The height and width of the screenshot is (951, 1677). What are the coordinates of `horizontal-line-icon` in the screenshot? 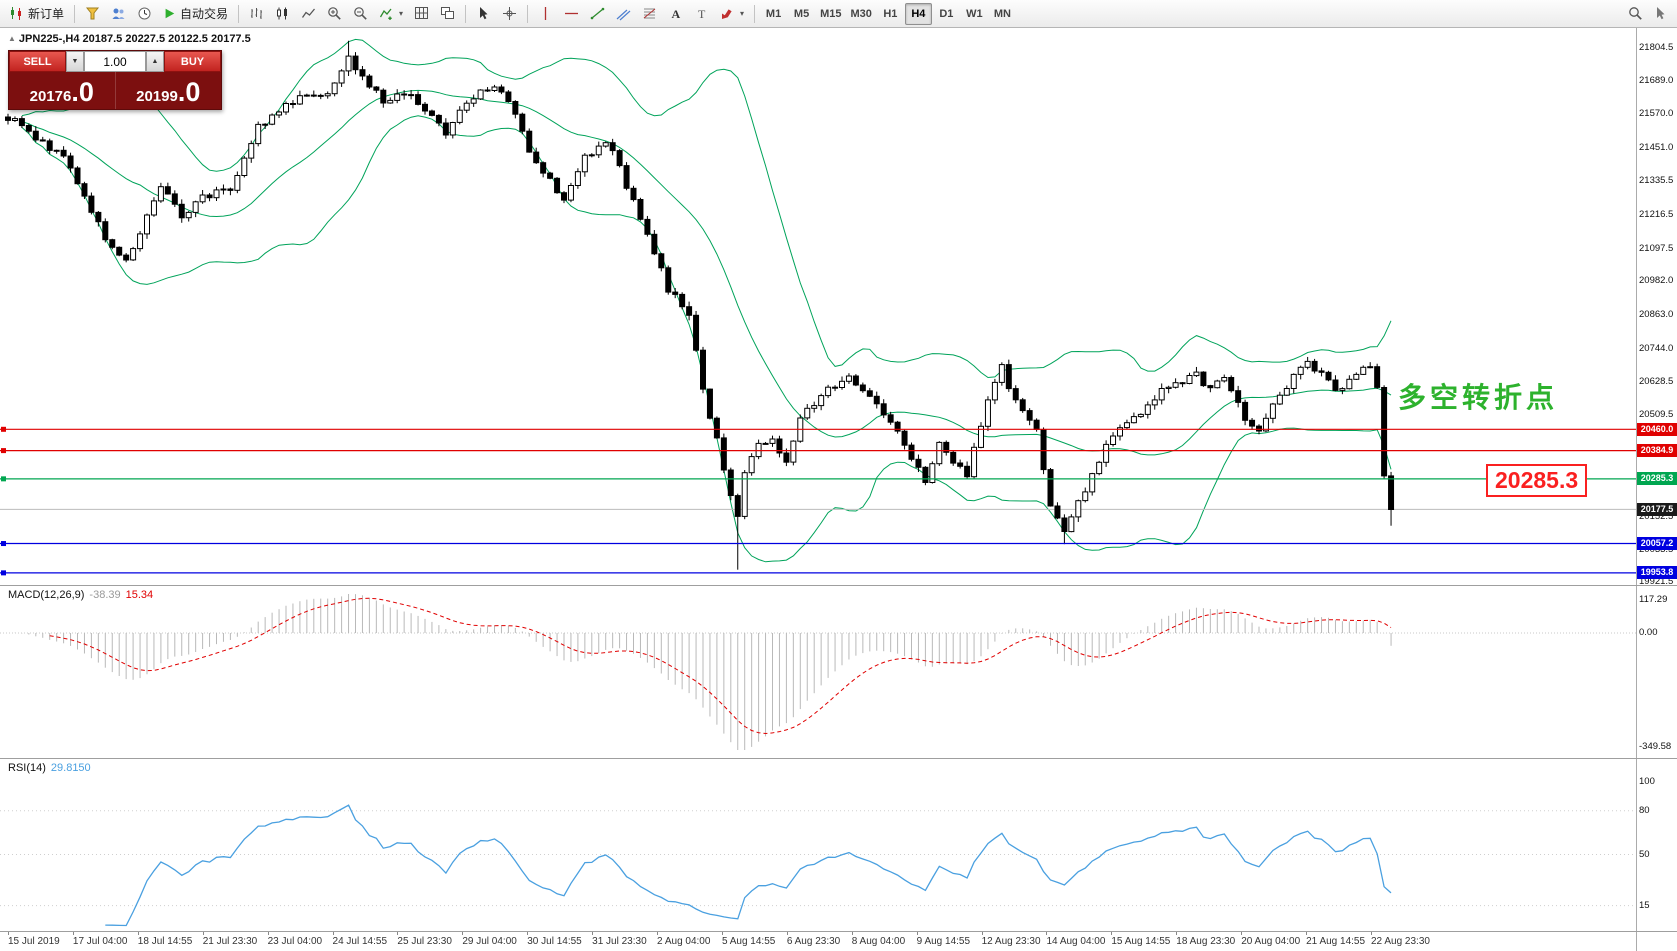 It's located at (572, 13).